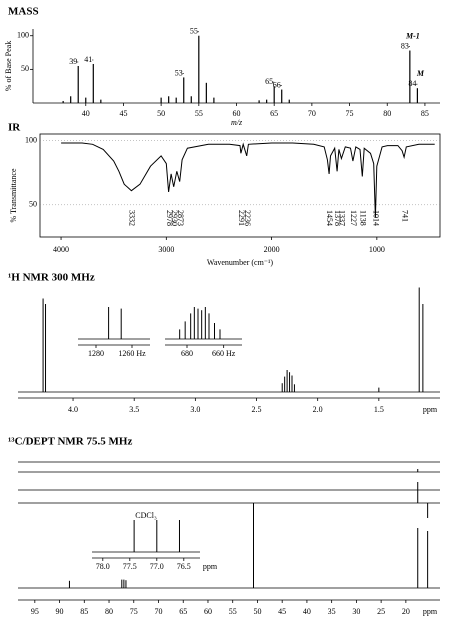  I want to click on x-tick-label: 30, so click(356, 611).